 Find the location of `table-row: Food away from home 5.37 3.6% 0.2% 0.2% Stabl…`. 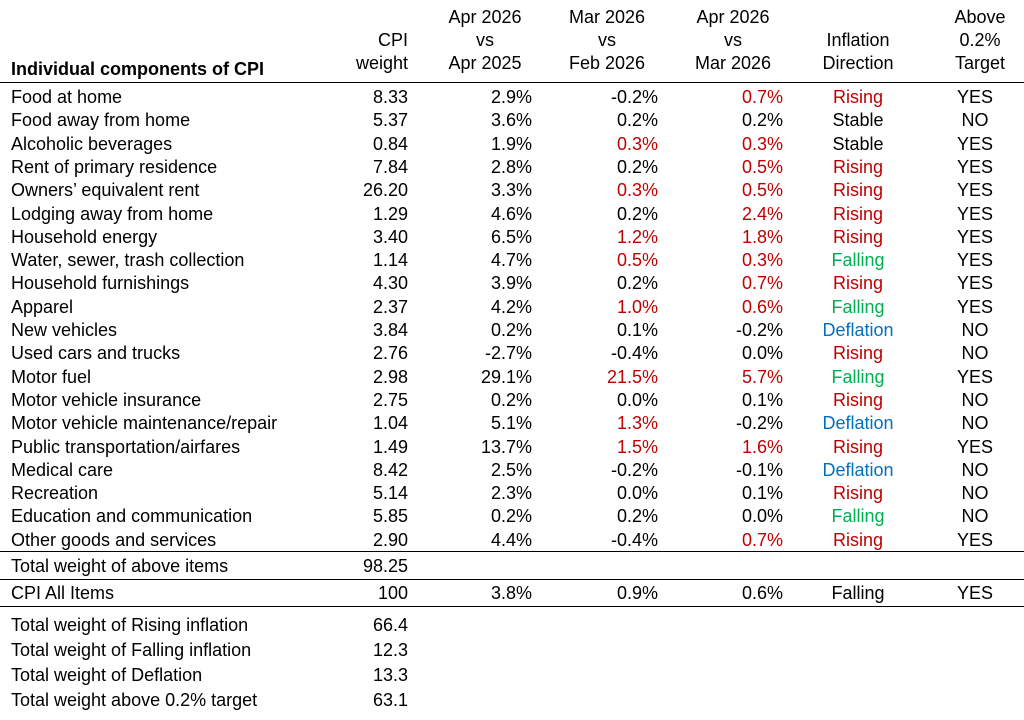

table-row: Food away from home 5.37 3.6% 0.2% 0.2% Stabl… is located at coordinates (512, 120).